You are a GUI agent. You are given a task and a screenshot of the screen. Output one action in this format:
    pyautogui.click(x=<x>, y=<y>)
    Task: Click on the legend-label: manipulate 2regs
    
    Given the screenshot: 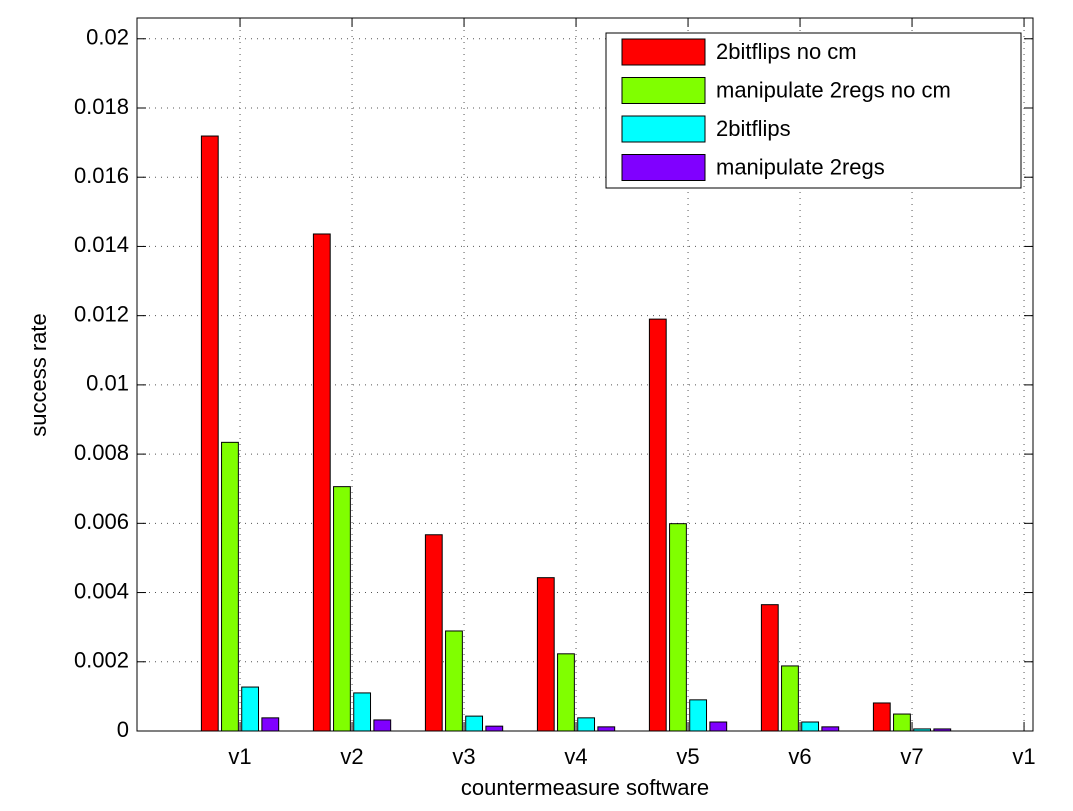 What is the action you would take?
    pyautogui.click(x=800, y=166)
    